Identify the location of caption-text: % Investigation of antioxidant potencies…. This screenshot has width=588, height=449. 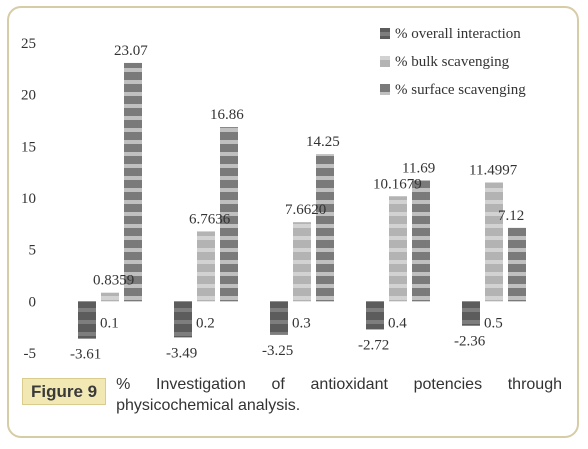
(339, 395).